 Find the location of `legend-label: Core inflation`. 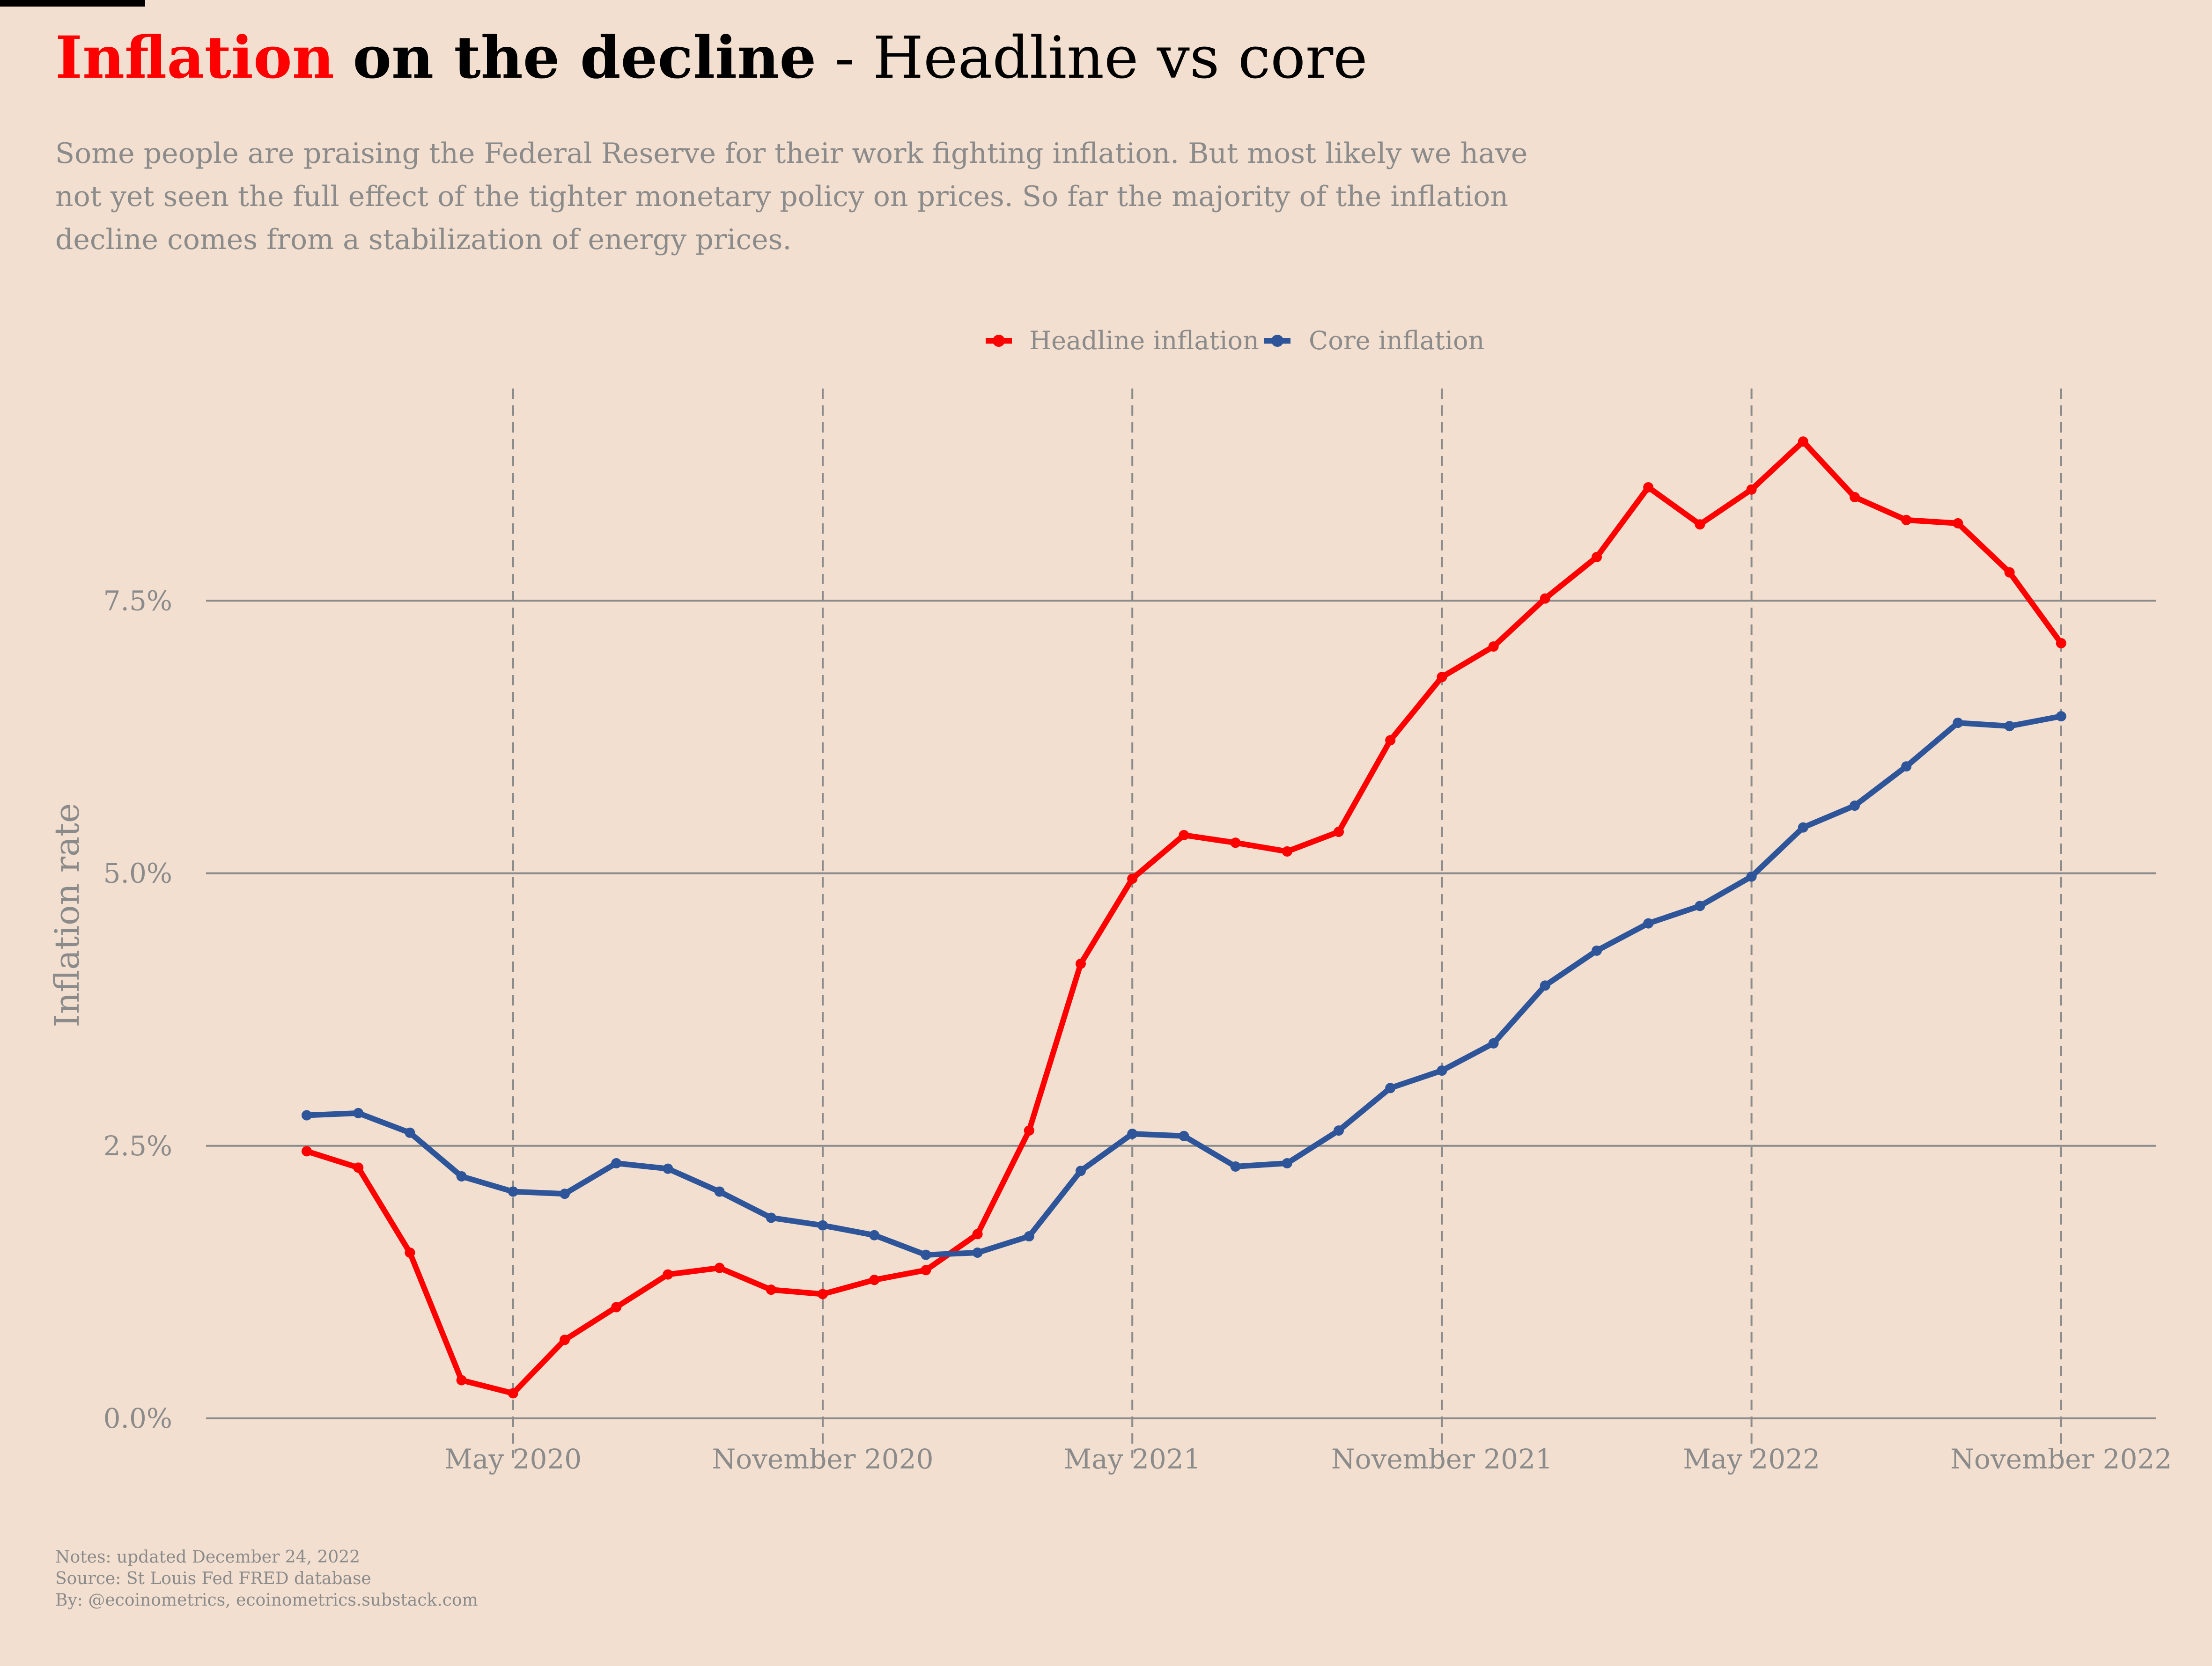

legend-label: Core inflation is located at coordinates (1396, 340).